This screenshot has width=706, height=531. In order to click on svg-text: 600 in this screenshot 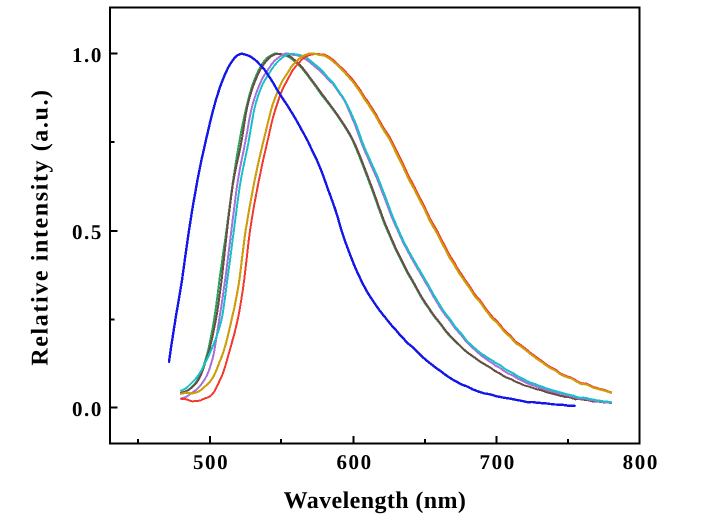, I will do `click(354, 462)`.